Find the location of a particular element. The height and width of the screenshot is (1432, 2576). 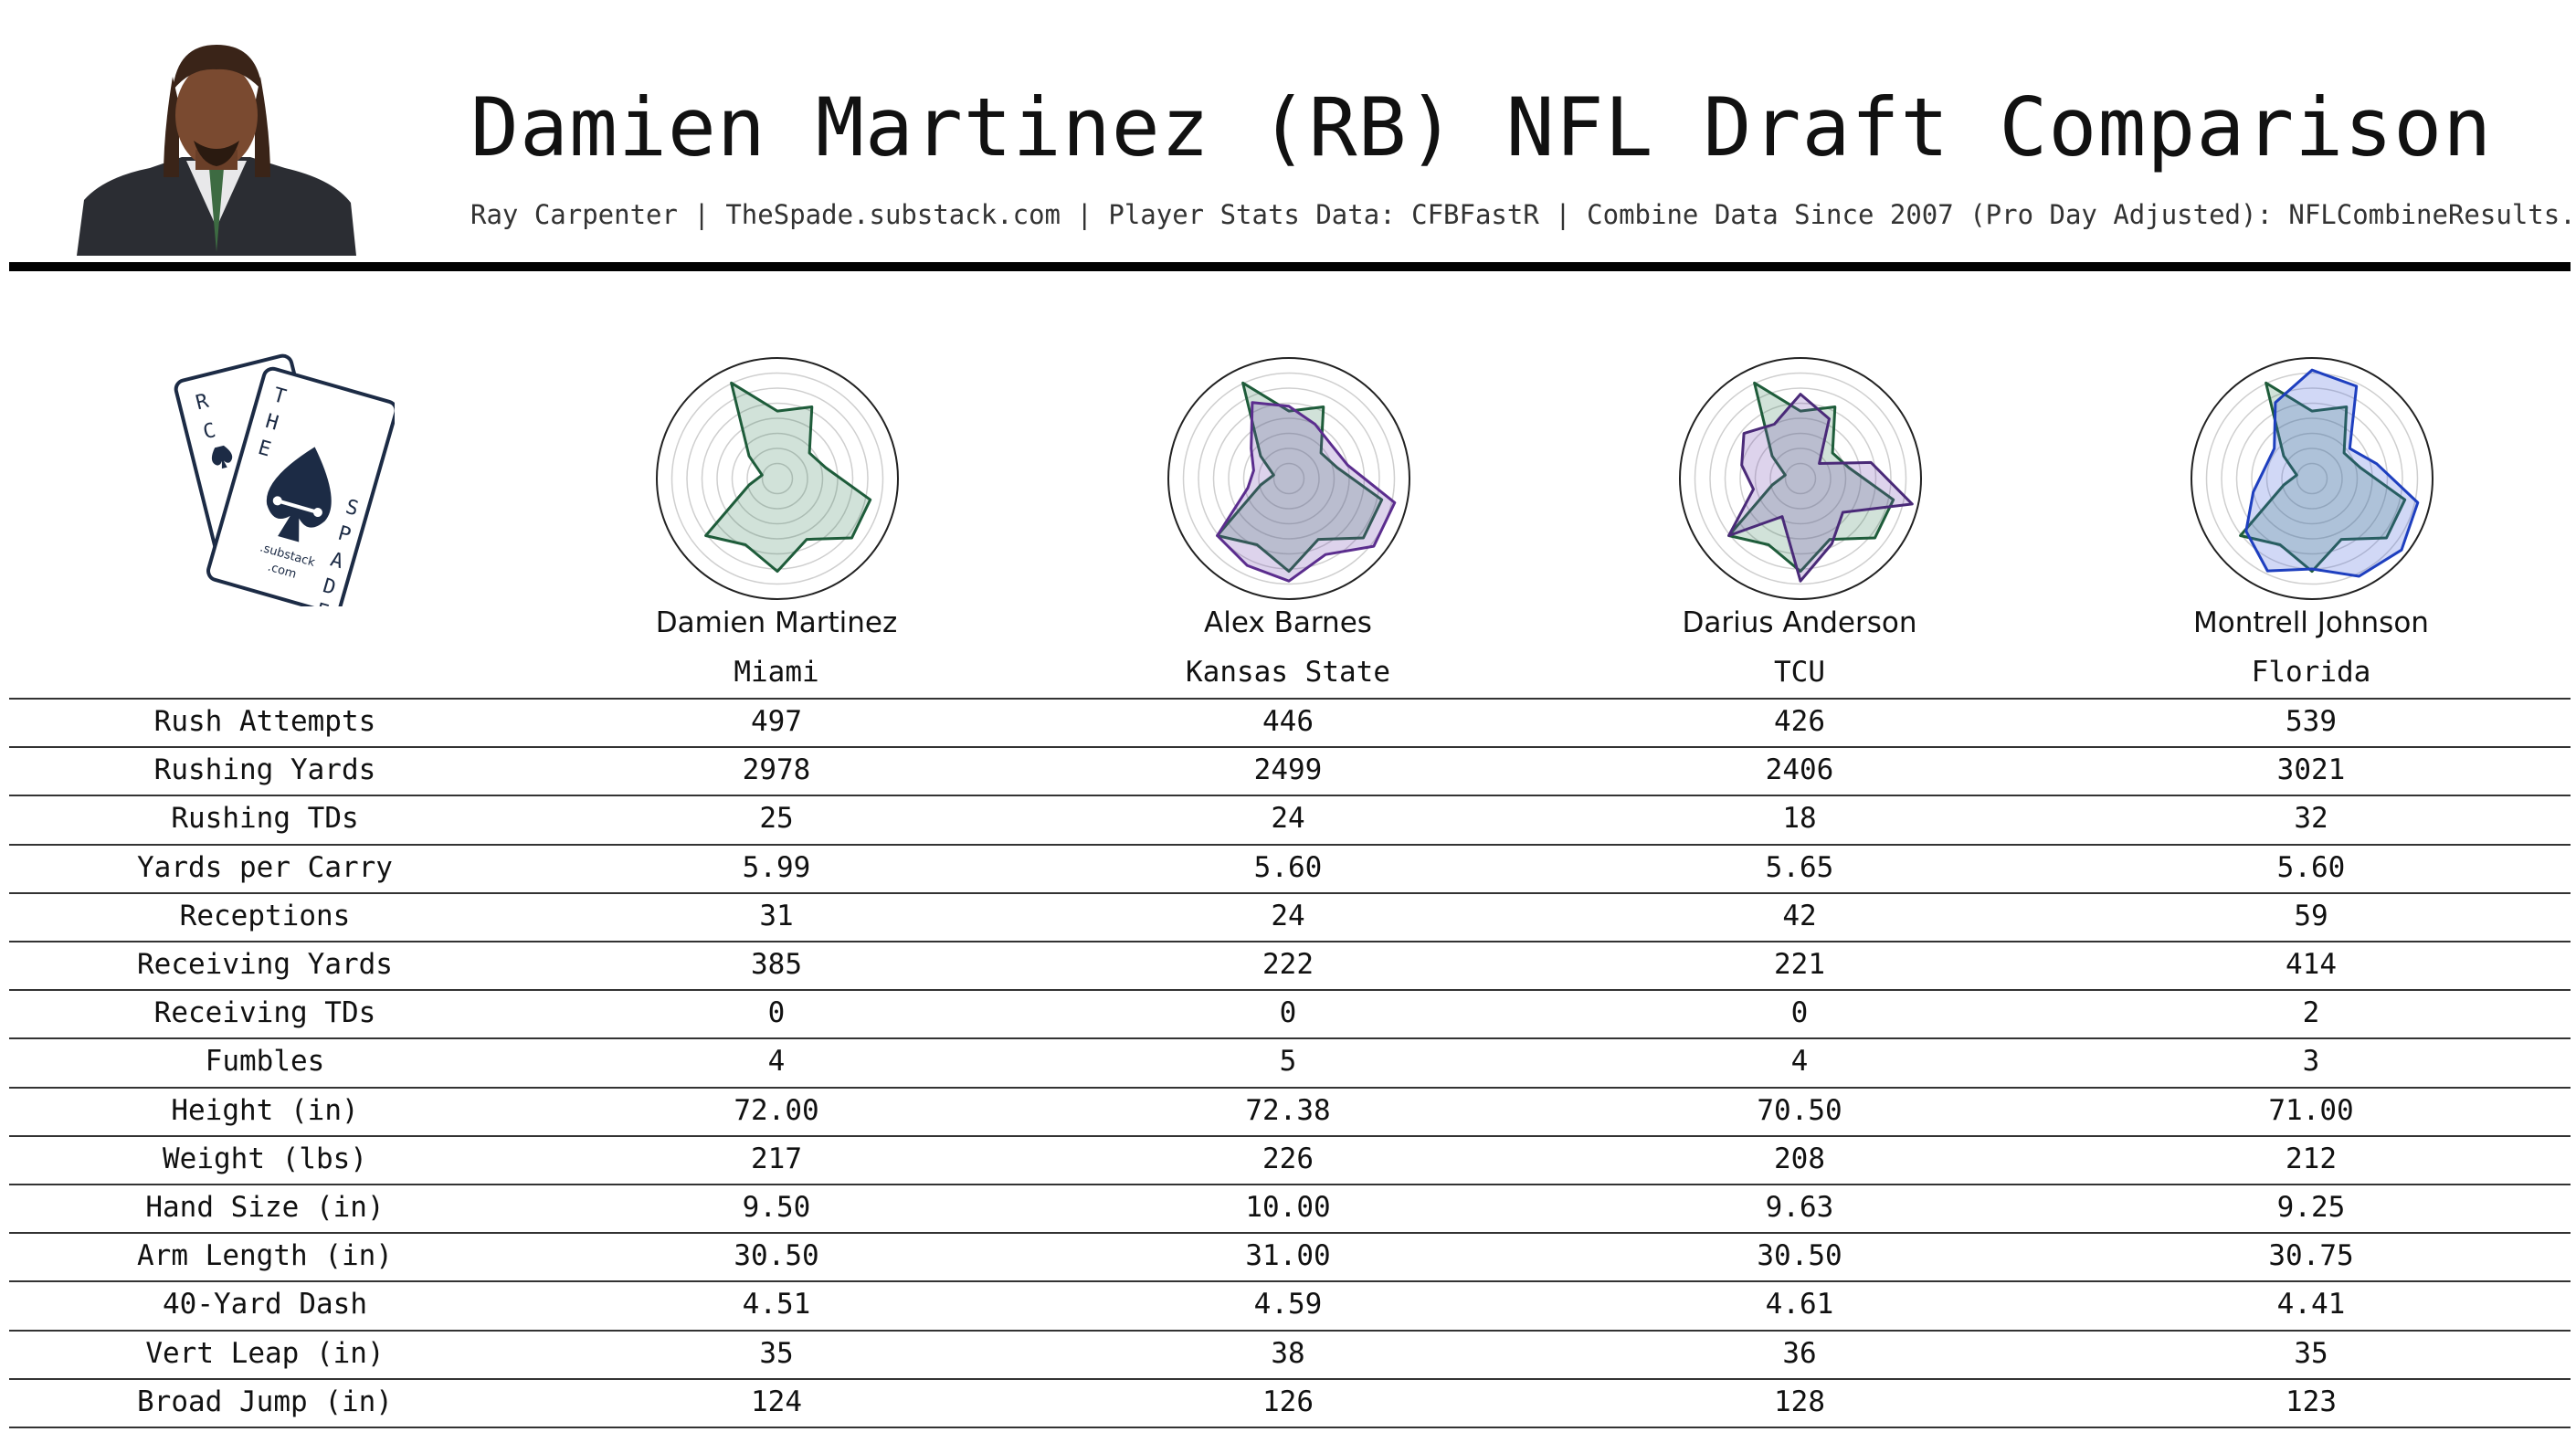

table-row: Hand Size (in) 9.50 10.00 9.63 9.25 is located at coordinates (1288, 1208).